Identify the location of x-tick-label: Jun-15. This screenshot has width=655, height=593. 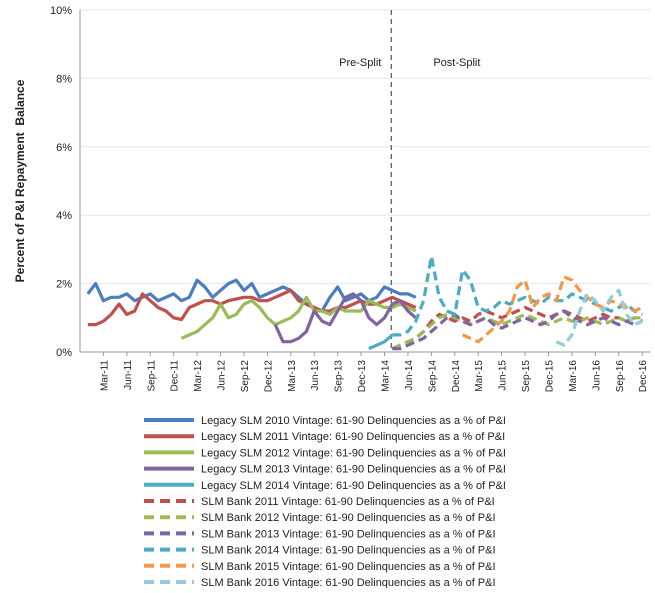
(503, 375).